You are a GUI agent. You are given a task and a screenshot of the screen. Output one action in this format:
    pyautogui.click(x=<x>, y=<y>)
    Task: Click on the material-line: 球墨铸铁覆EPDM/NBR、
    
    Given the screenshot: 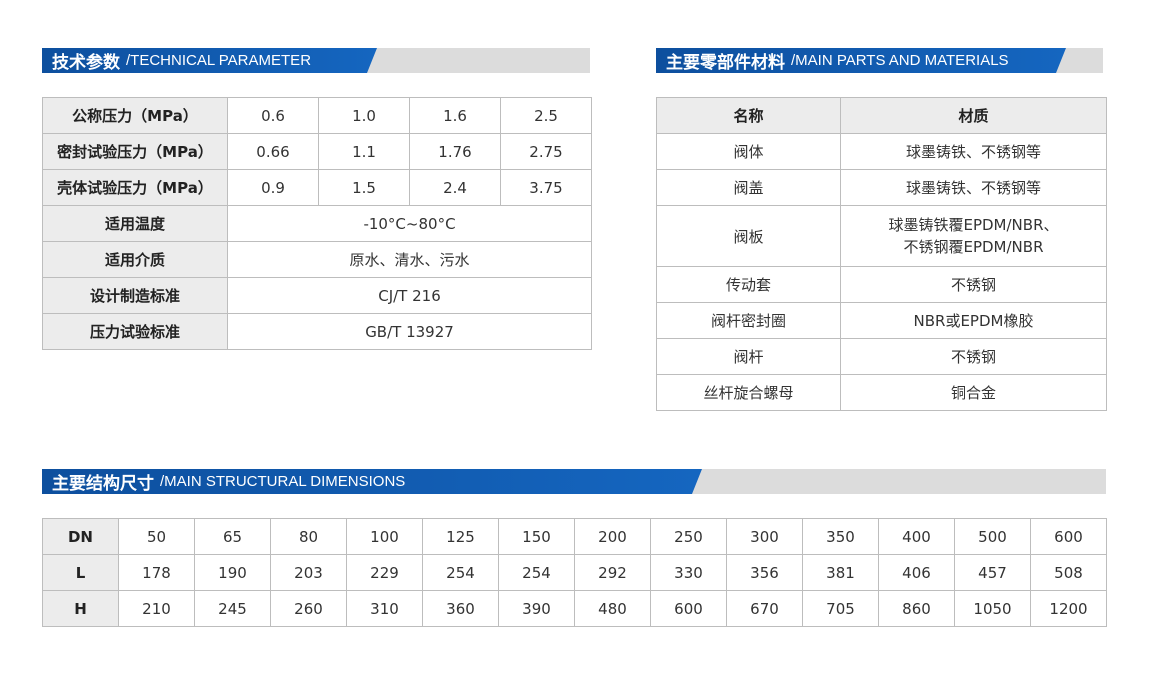 What is the action you would take?
    pyautogui.click(x=973, y=225)
    